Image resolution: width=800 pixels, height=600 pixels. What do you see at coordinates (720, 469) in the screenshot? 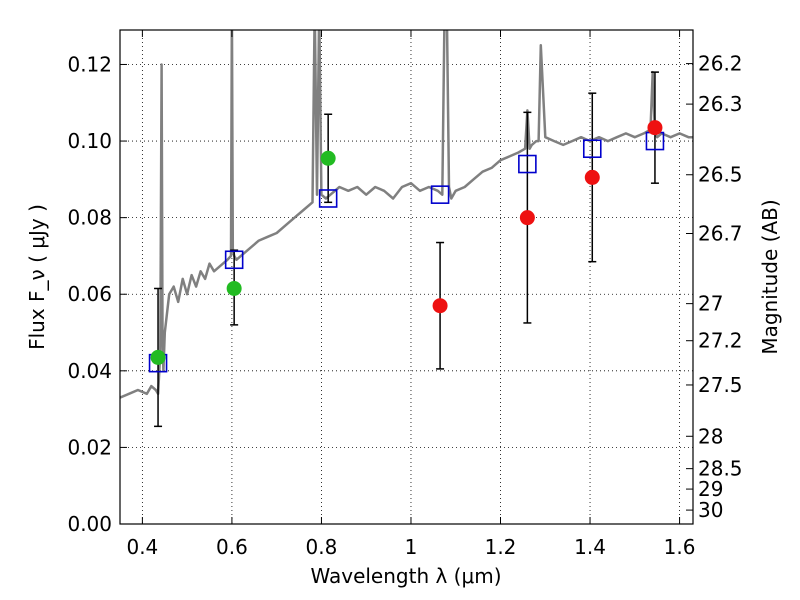
I see `y2-tick-label: 28.5` at bounding box center [720, 469].